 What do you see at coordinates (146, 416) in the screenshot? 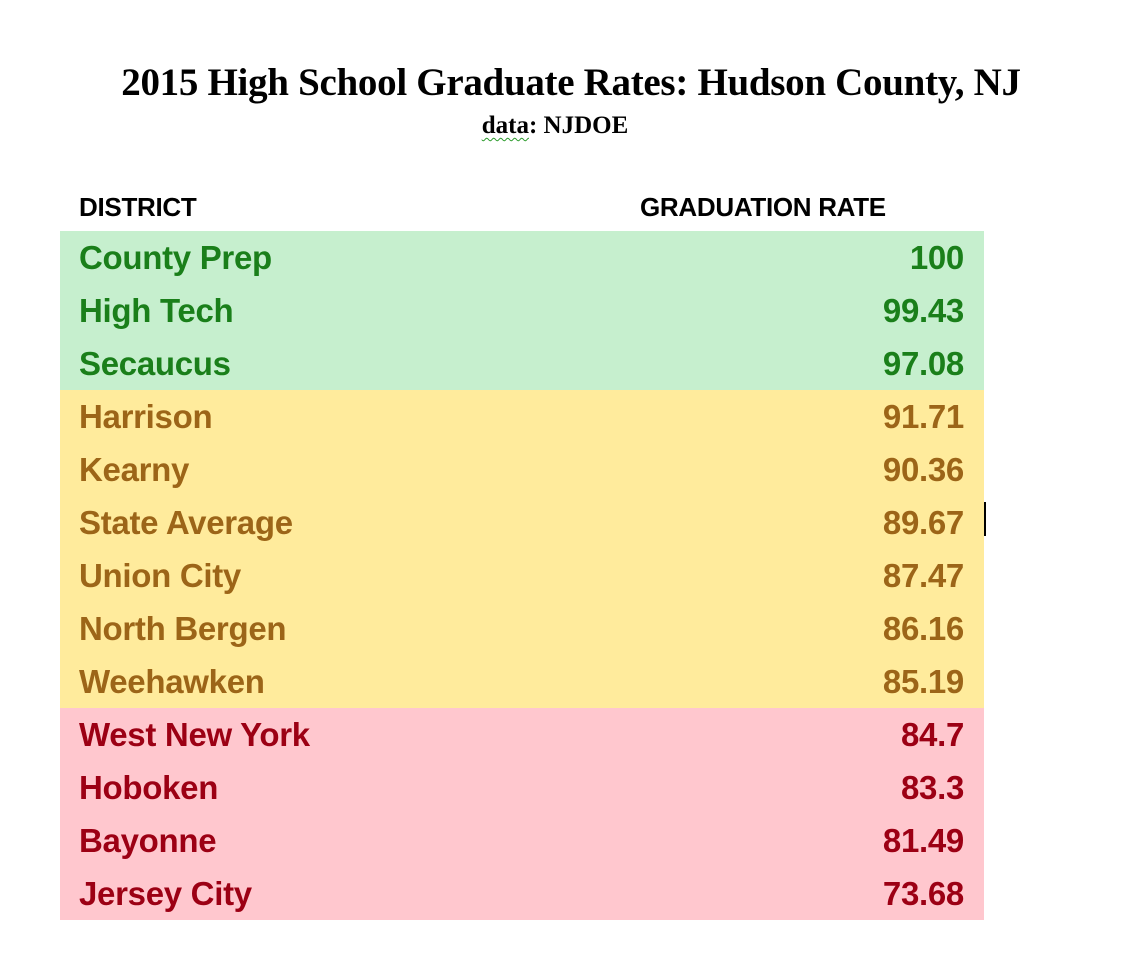
I see `district-name: Harrison` at bounding box center [146, 416].